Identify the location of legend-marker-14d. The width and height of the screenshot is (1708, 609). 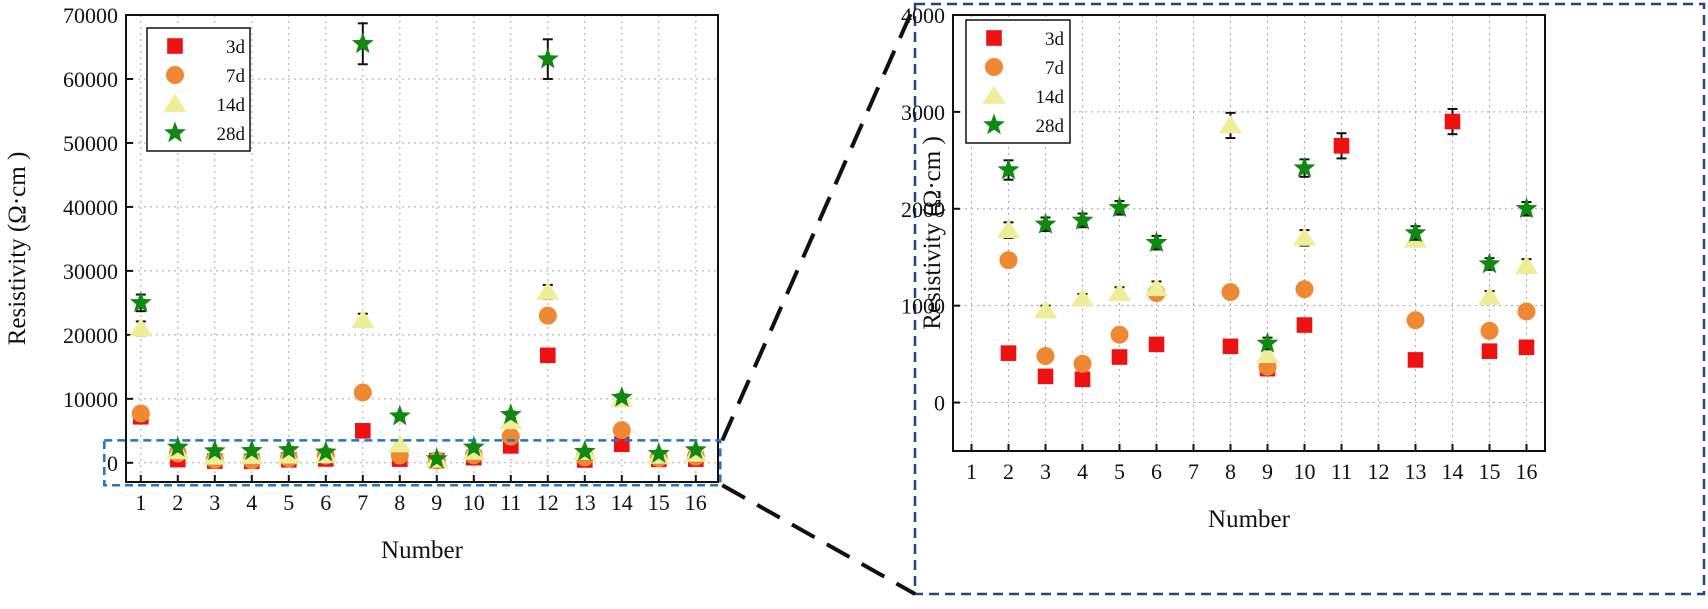
(994, 94).